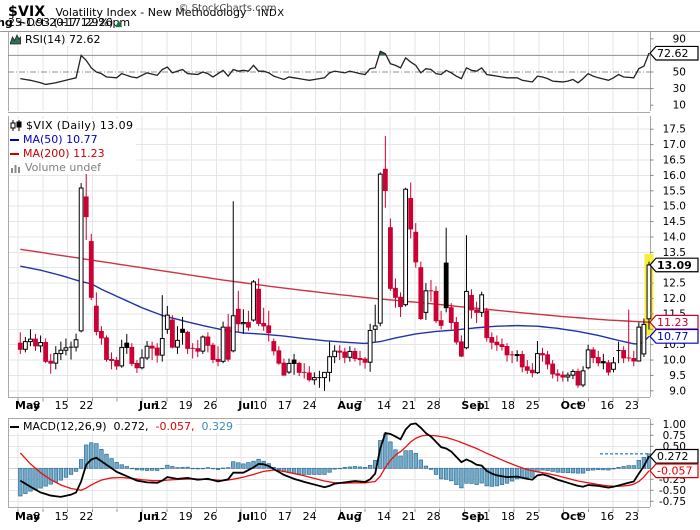  I want to click on price-legend-label: $VIX (Daily) 13.09, so click(80, 125).